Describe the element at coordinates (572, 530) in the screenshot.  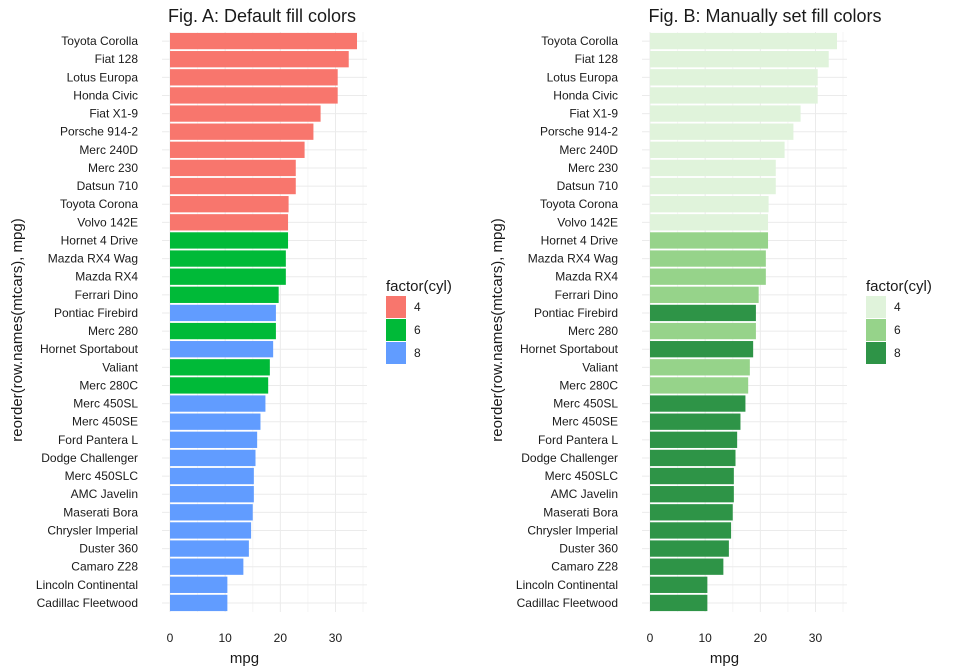
I see `category-label: Chrysler Imperial` at that location.